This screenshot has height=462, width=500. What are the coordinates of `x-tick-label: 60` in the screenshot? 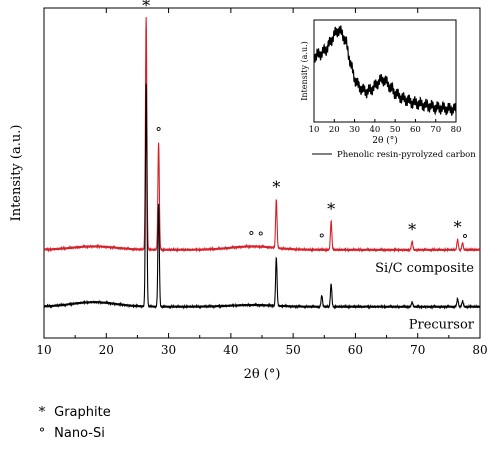 It's located at (355, 350).